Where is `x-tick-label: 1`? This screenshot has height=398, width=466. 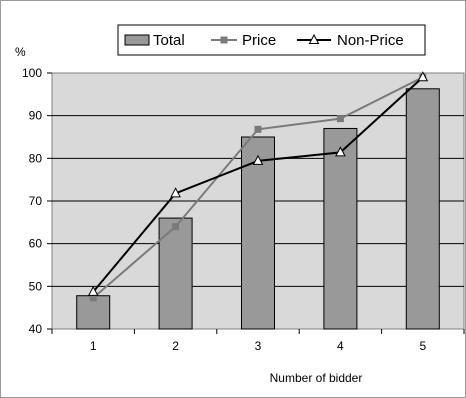 x-tick-label: 1 is located at coordinates (93, 346).